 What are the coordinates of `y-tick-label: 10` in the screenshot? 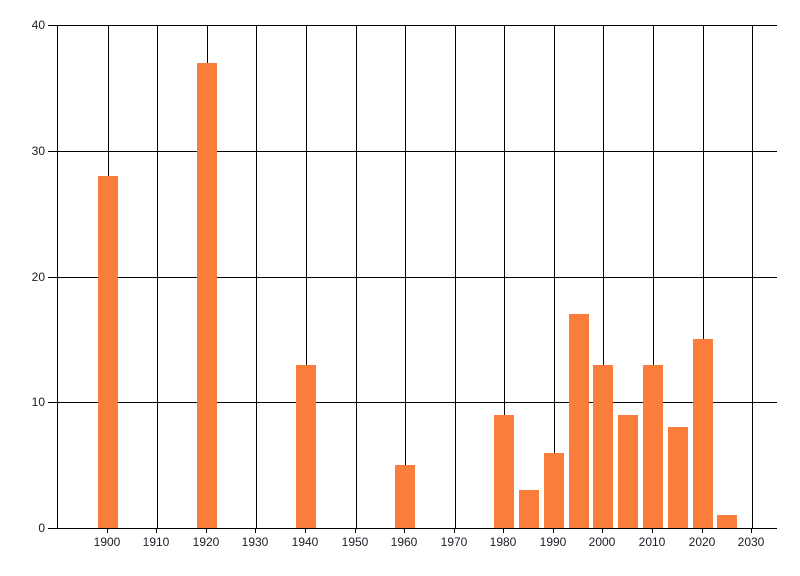 It's located at (38, 402).